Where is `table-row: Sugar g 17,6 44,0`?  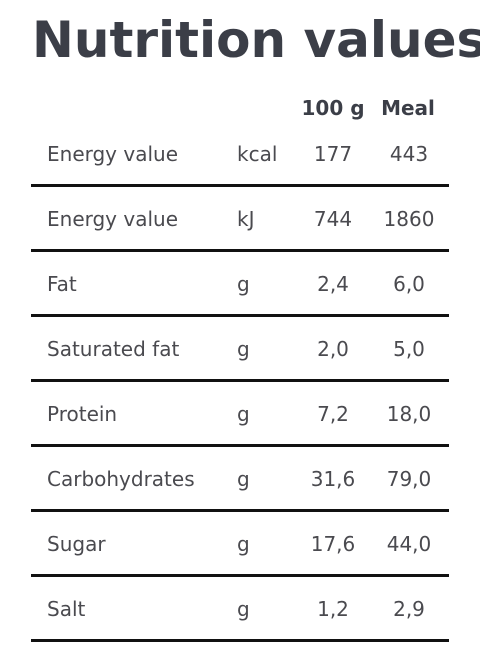 table-row: Sugar g 17,6 44,0 is located at coordinates (240, 544).